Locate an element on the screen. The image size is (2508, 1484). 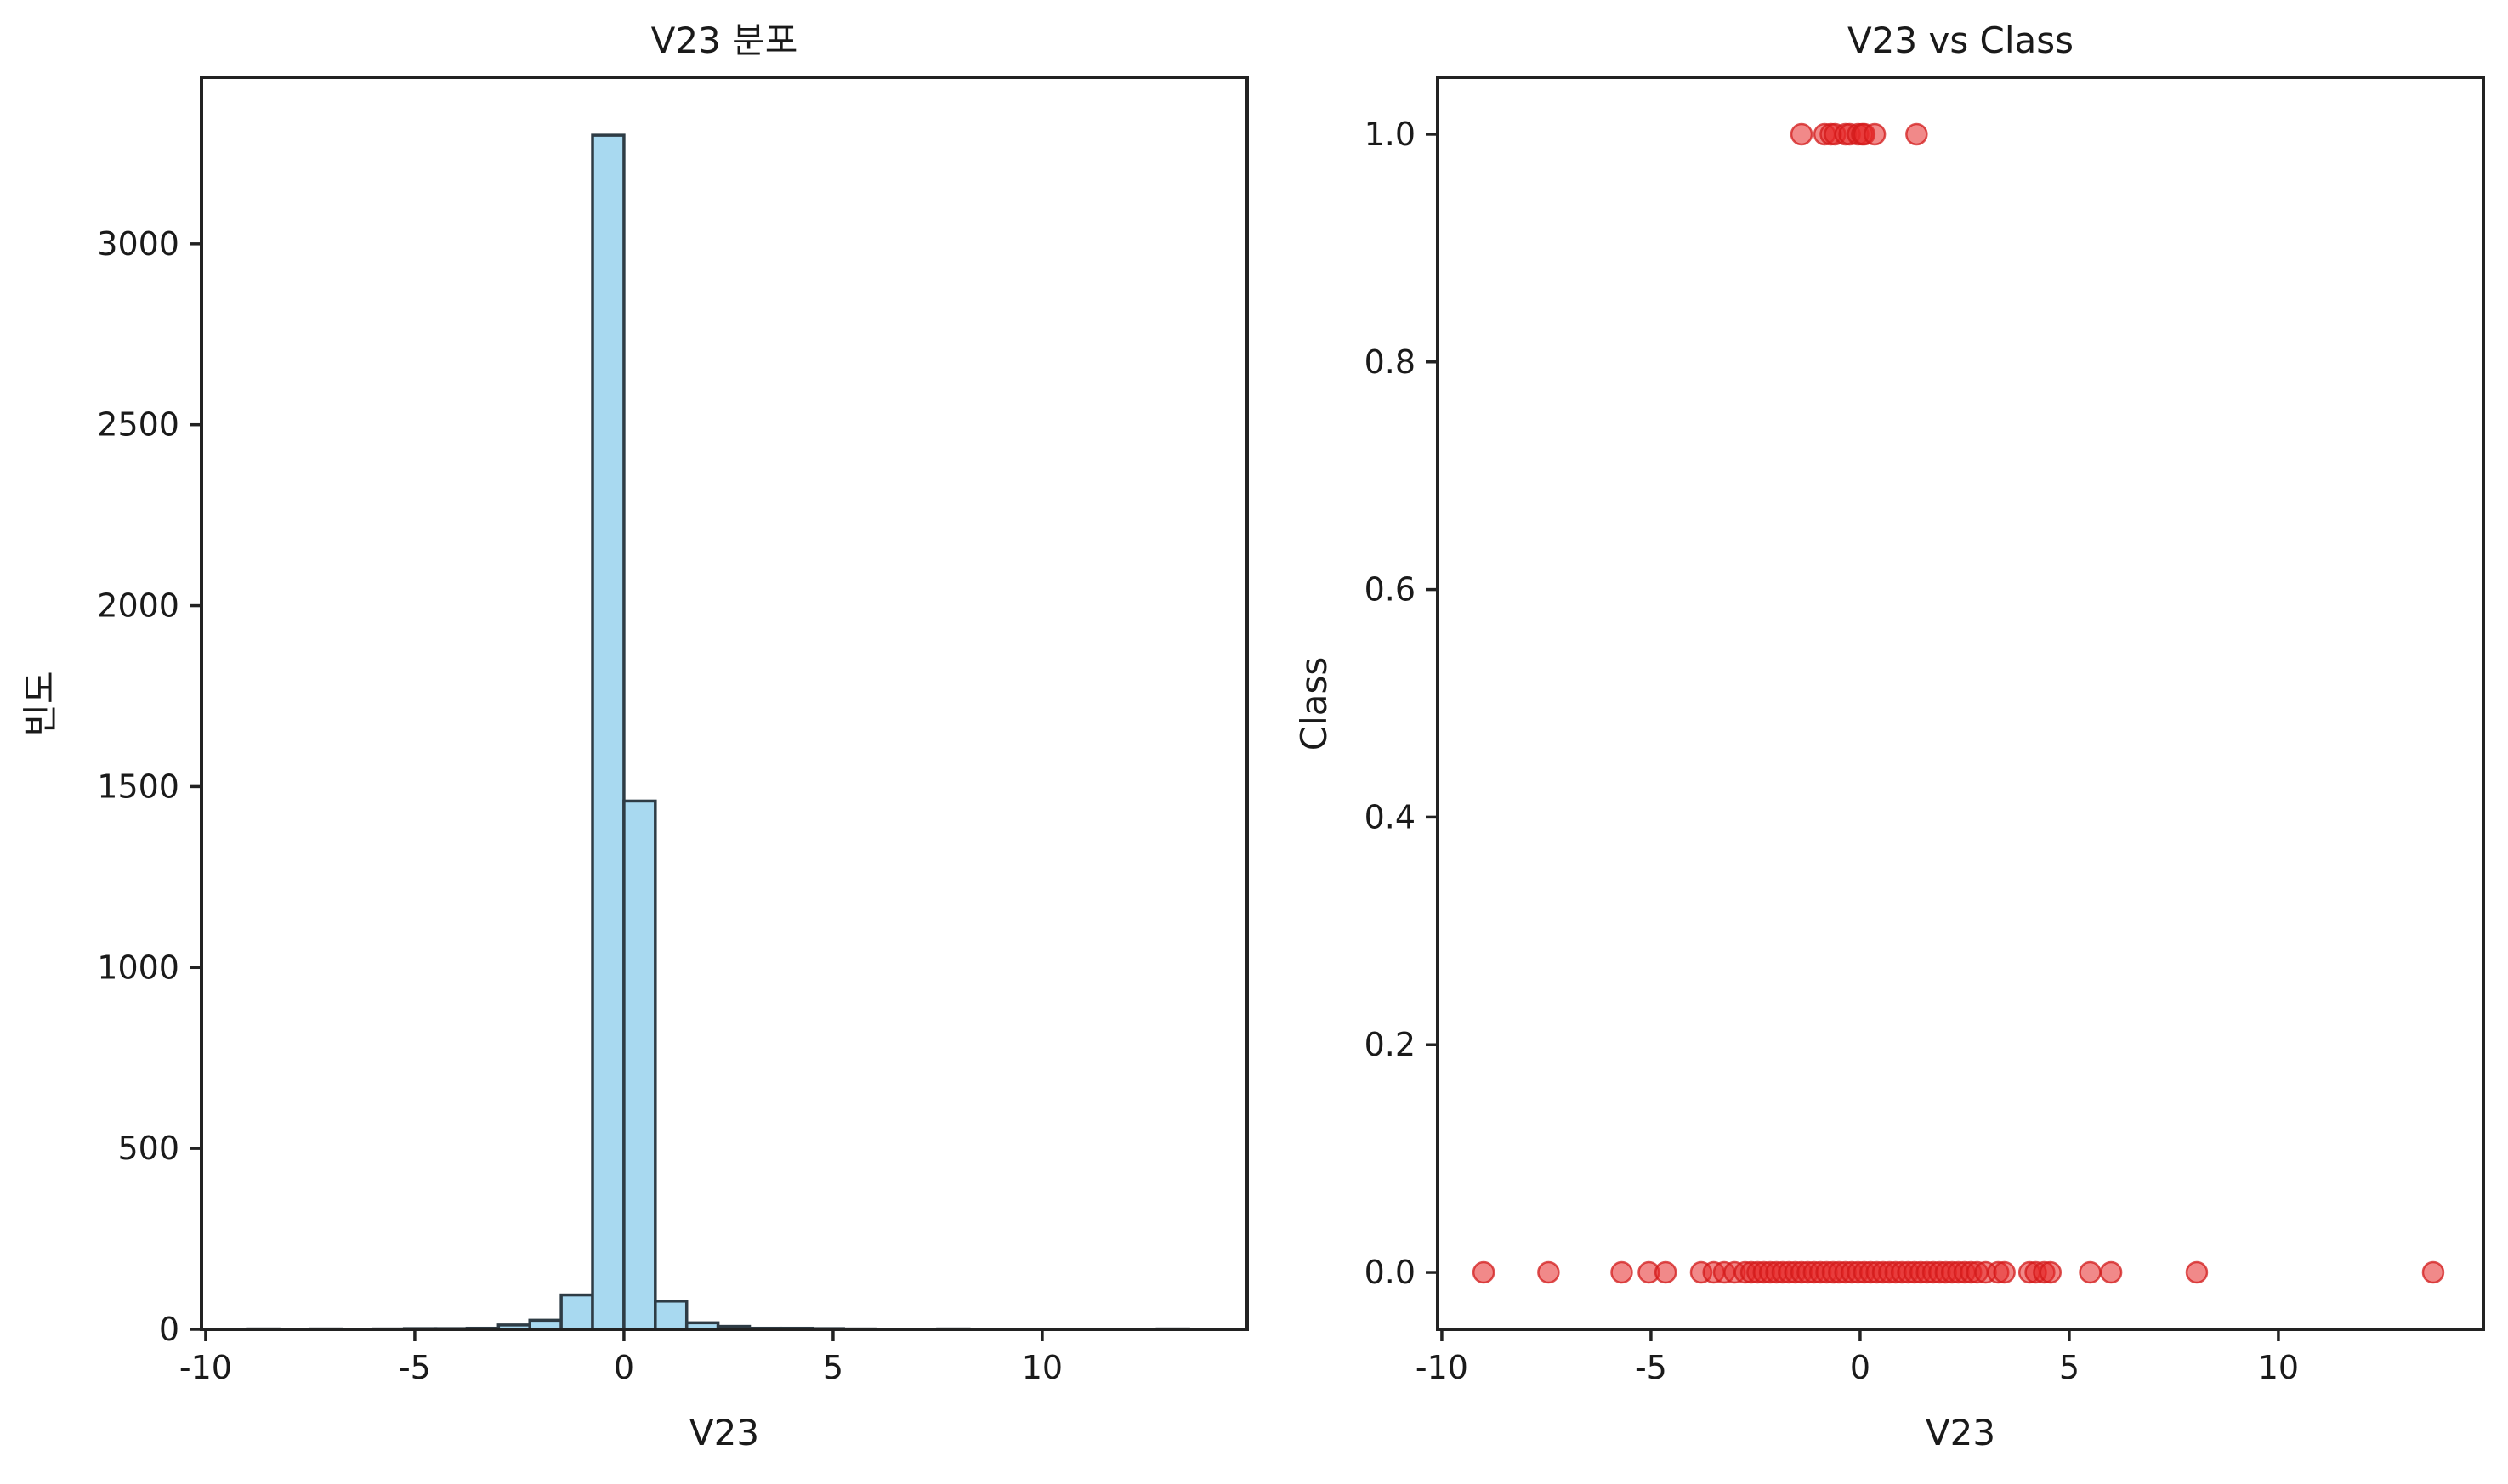
histogram-y-tick-label: 1000 is located at coordinates (138, 967).